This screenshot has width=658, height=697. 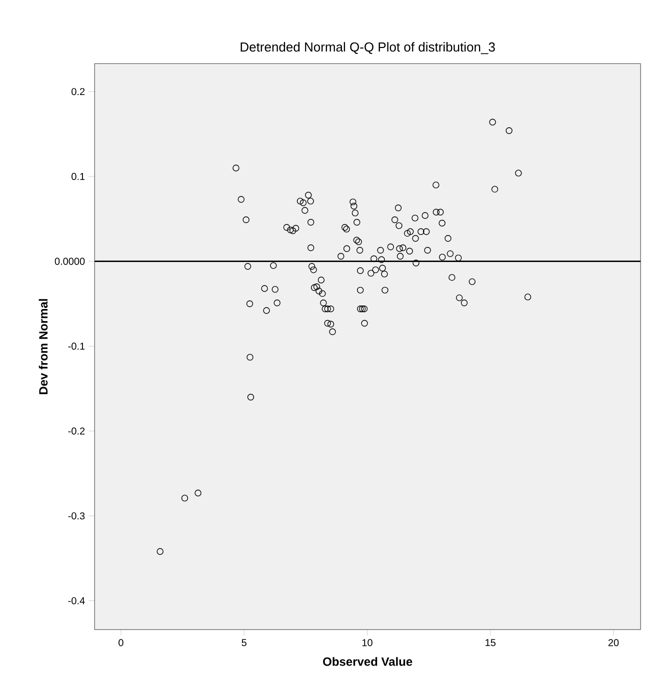 I want to click on y-axis-title: Dev from Normal, so click(x=43, y=346).